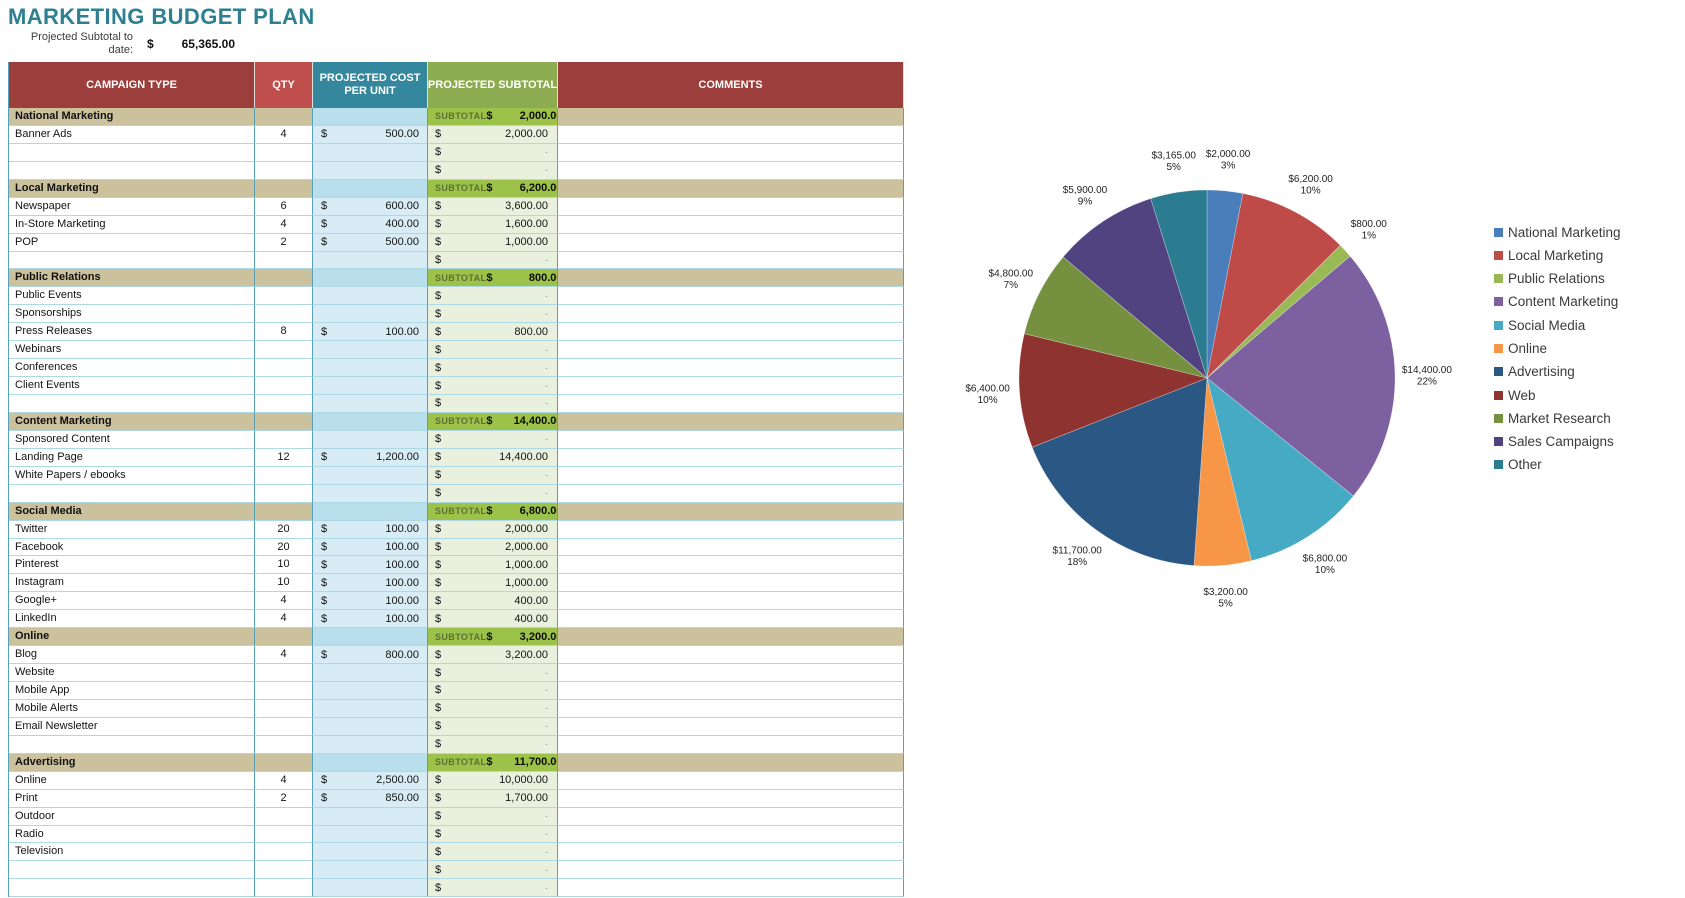 Image resolution: width=1685 pixels, height=898 pixels. What do you see at coordinates (132, 117) in the screenshot?
I see `section-title-cell: National Marketing` at bounding box center [132, 117].